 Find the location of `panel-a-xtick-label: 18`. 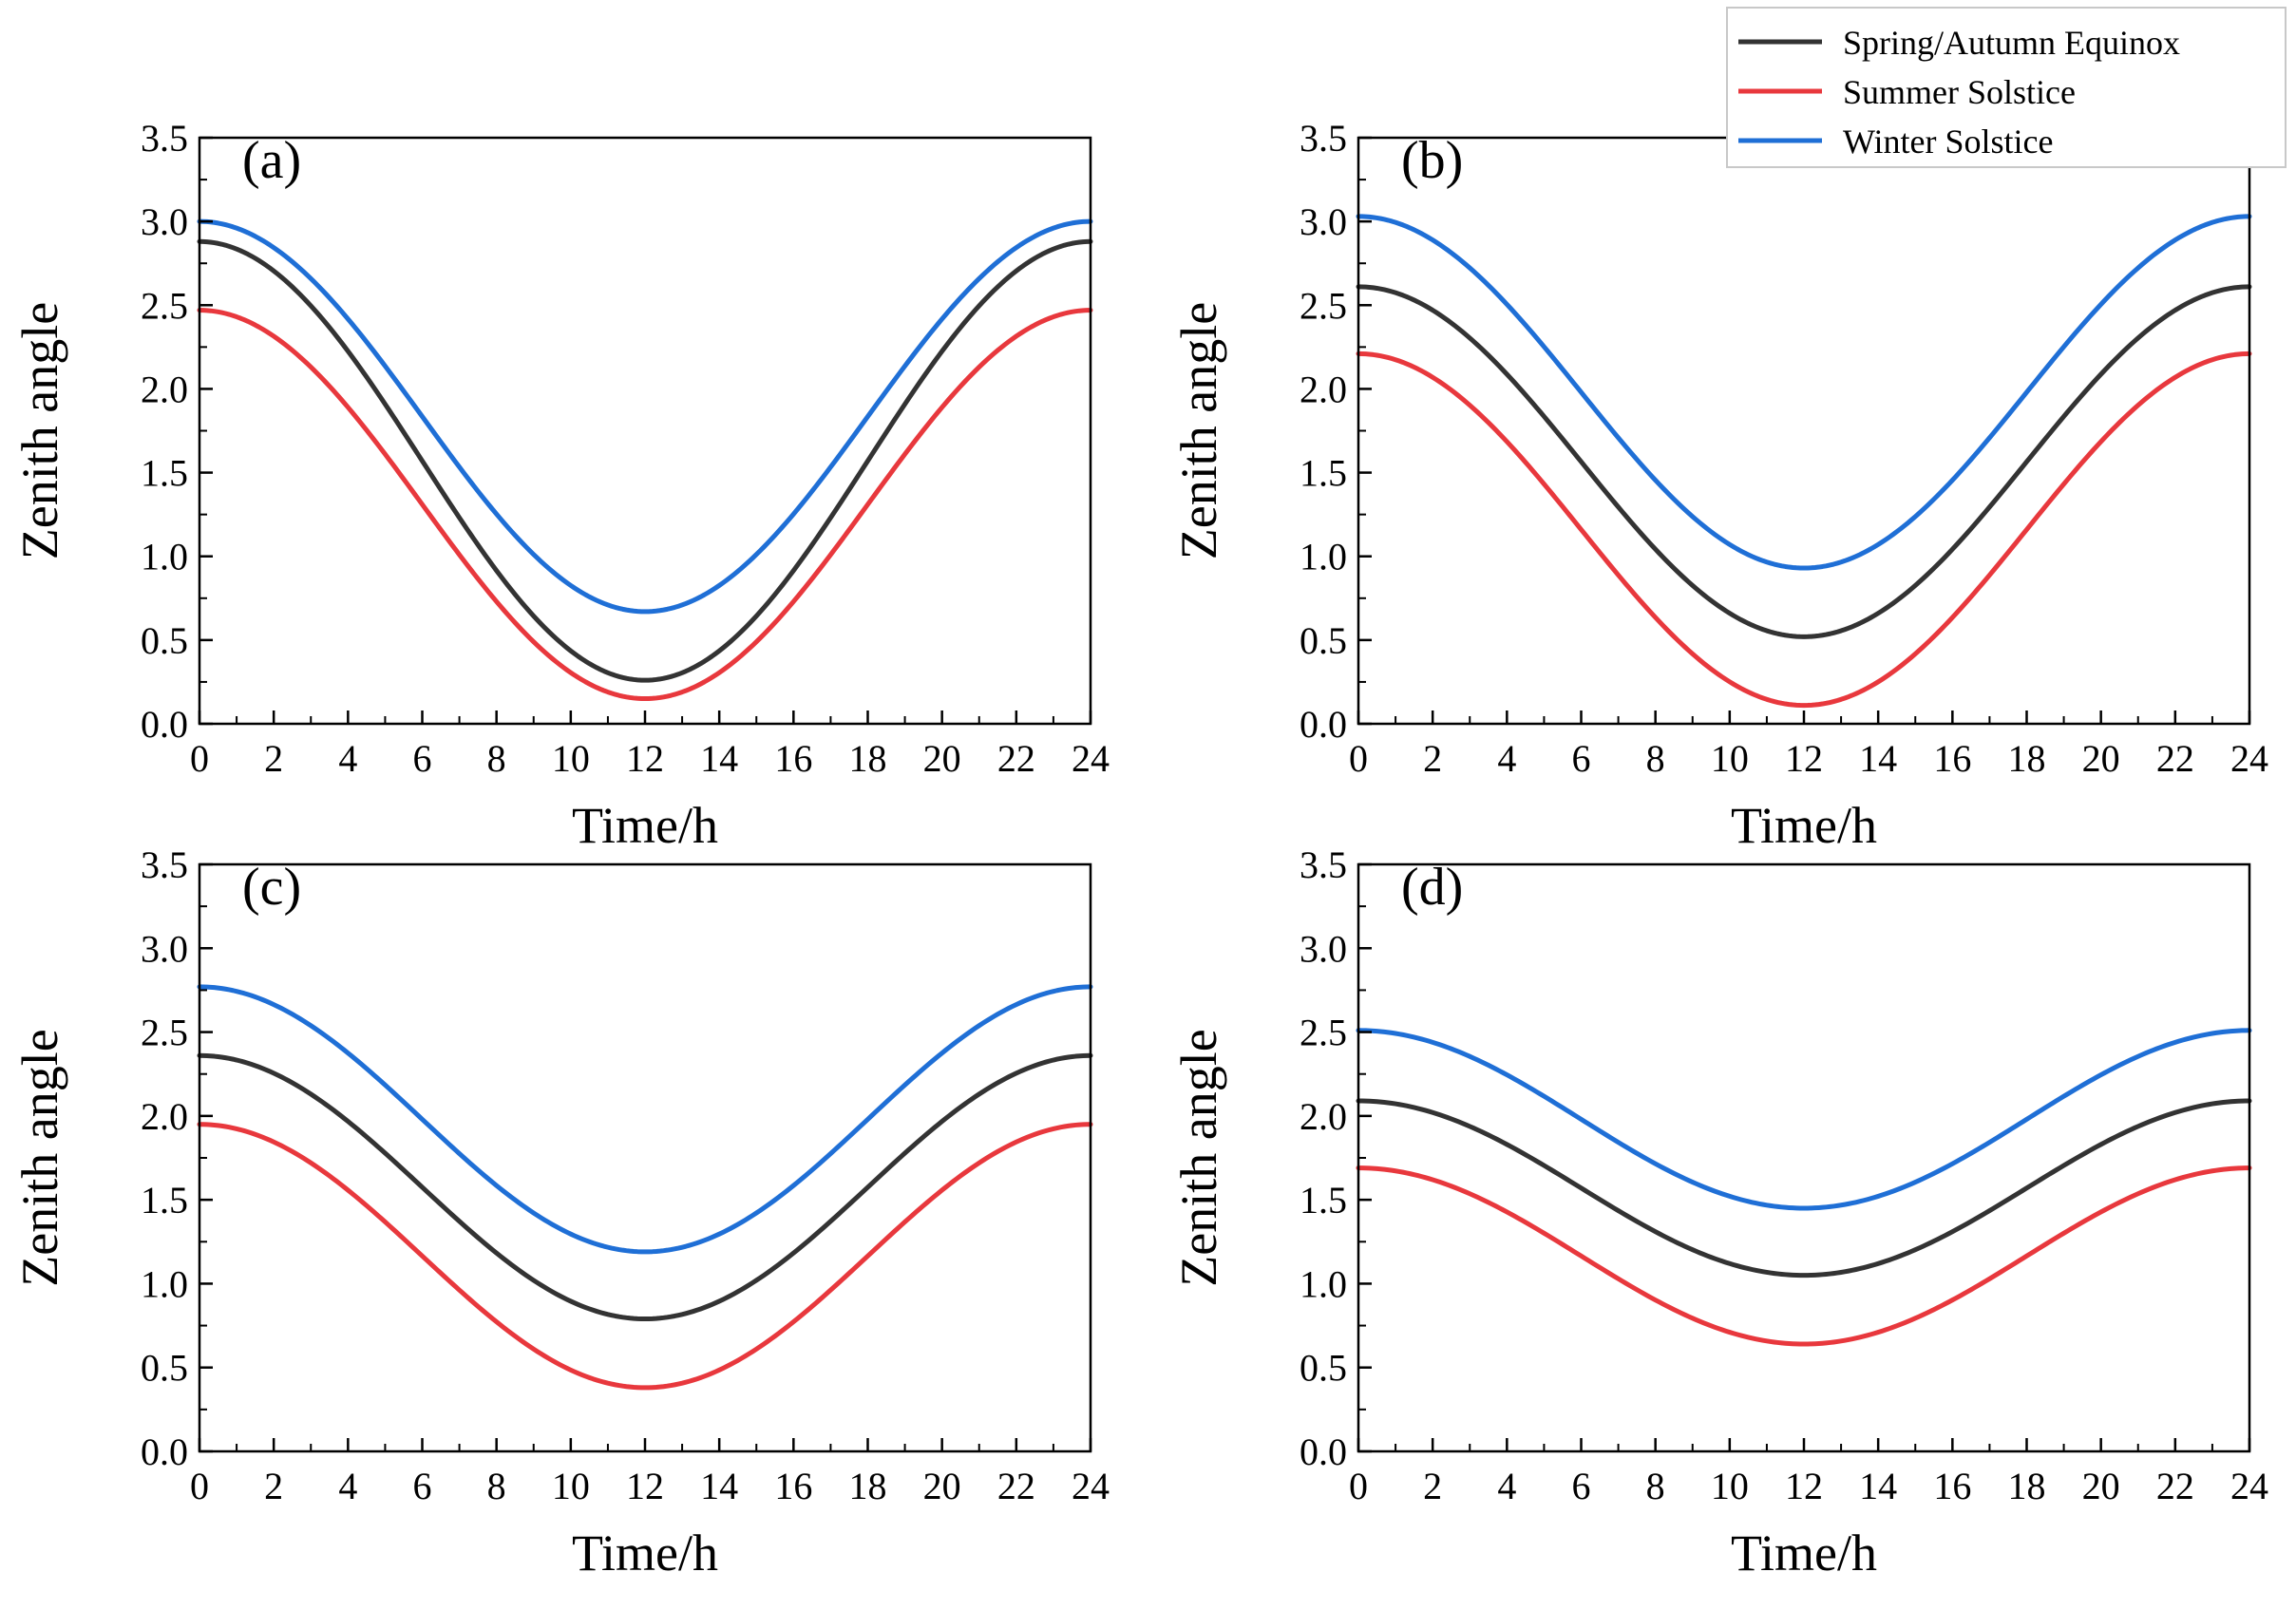

panel-a-xtick-label: 18 is located at coordinates (868, 758).